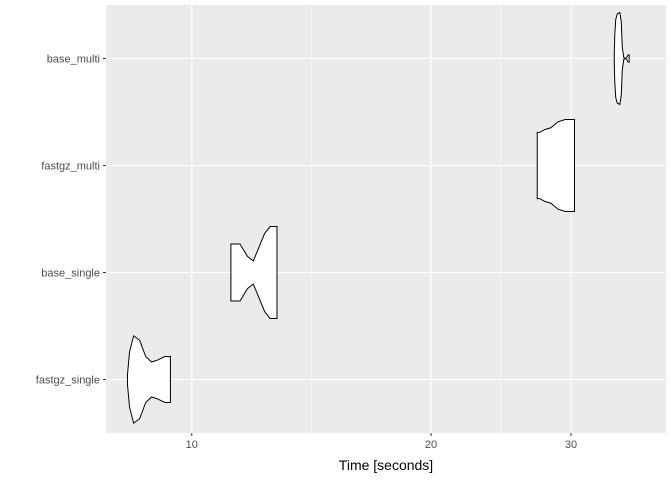  I want to click on x-axis: 10 20 30, so click(381, 442).